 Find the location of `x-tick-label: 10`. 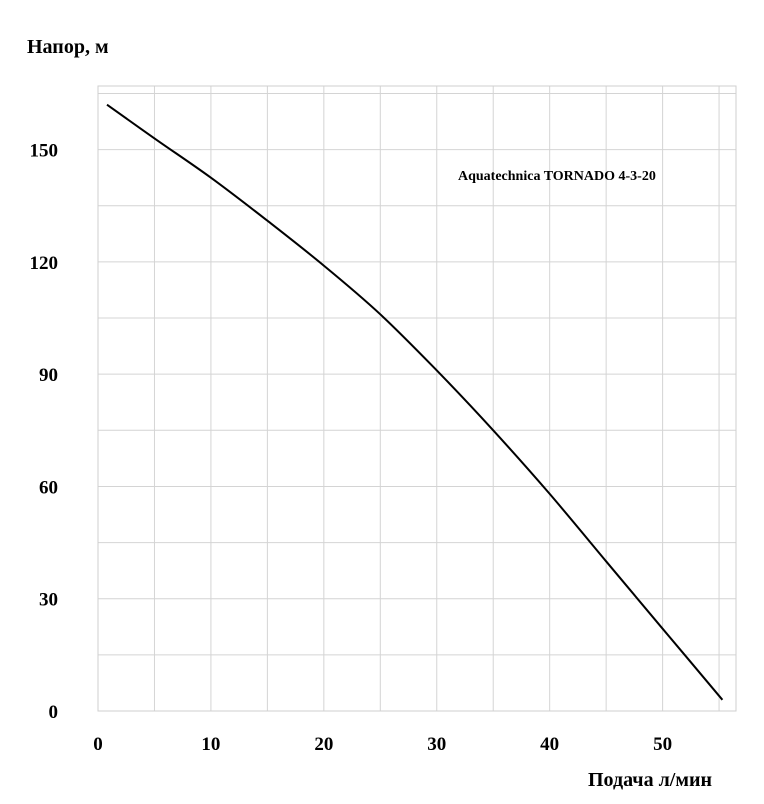

x-tick-label: 10 is located at coordinates (210, 744).